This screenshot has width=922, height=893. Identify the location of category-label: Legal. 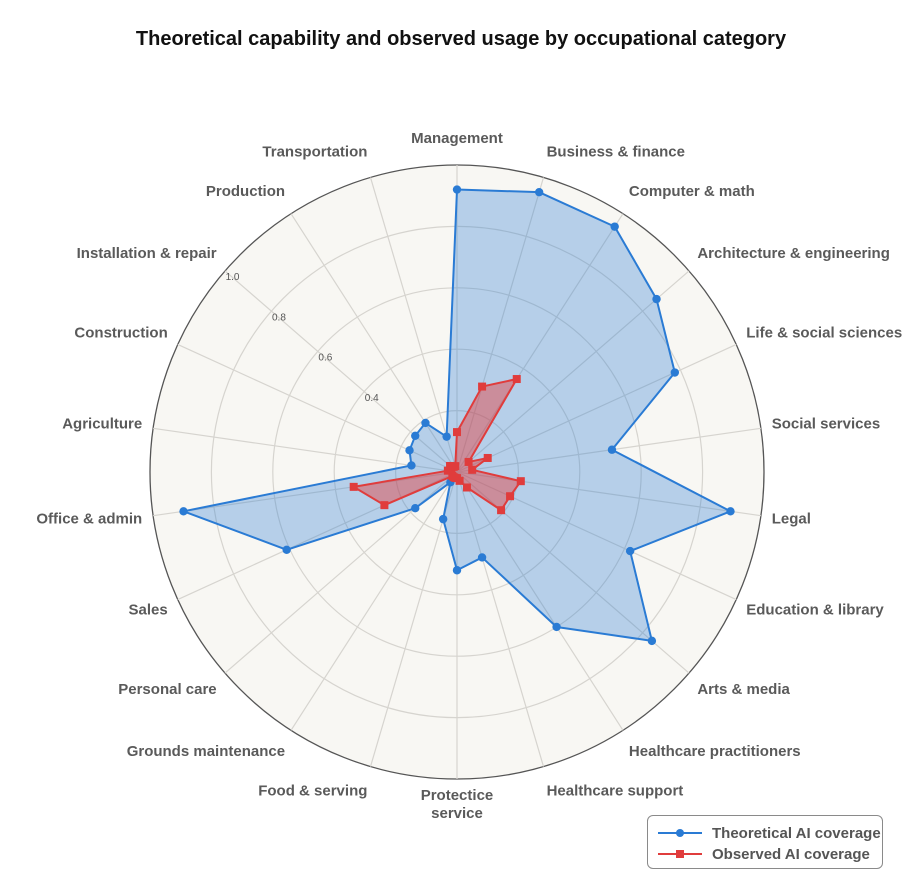
(791, 518).